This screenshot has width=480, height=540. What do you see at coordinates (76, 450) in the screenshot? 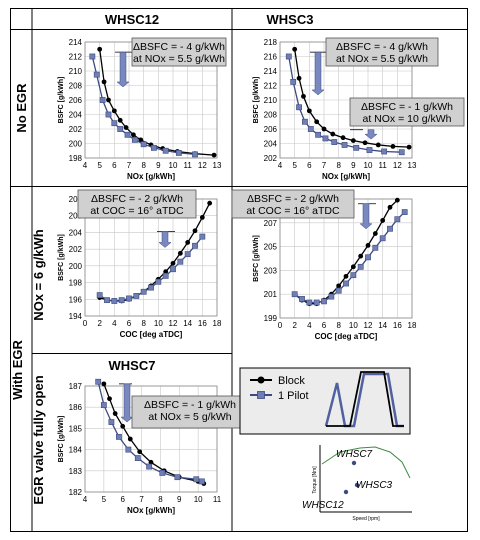
I see `y-tick-label: 184` at bounding box center [76, 450].